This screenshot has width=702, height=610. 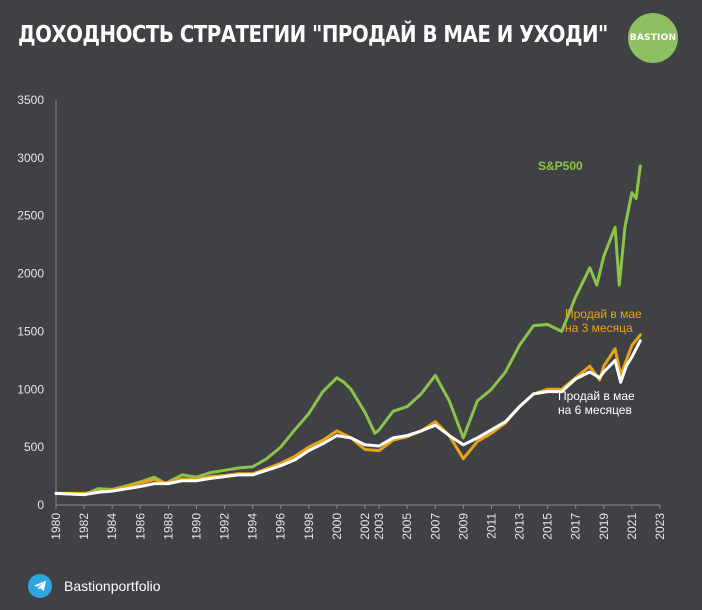 What do you see at coordinates (548, 526) in the screenshot?
I see `x-tick-label: 2015` at bounding box center [548, 526].